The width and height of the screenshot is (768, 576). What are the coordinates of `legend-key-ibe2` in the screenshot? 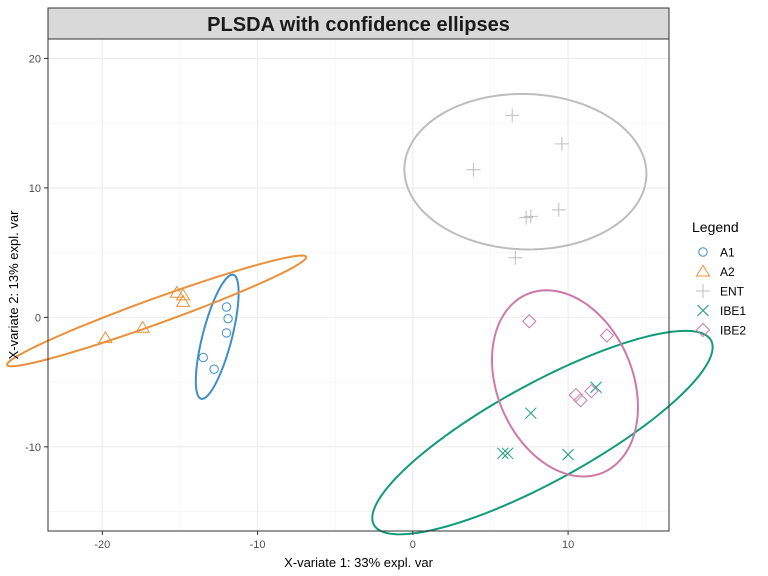 It's located at (703, 330).